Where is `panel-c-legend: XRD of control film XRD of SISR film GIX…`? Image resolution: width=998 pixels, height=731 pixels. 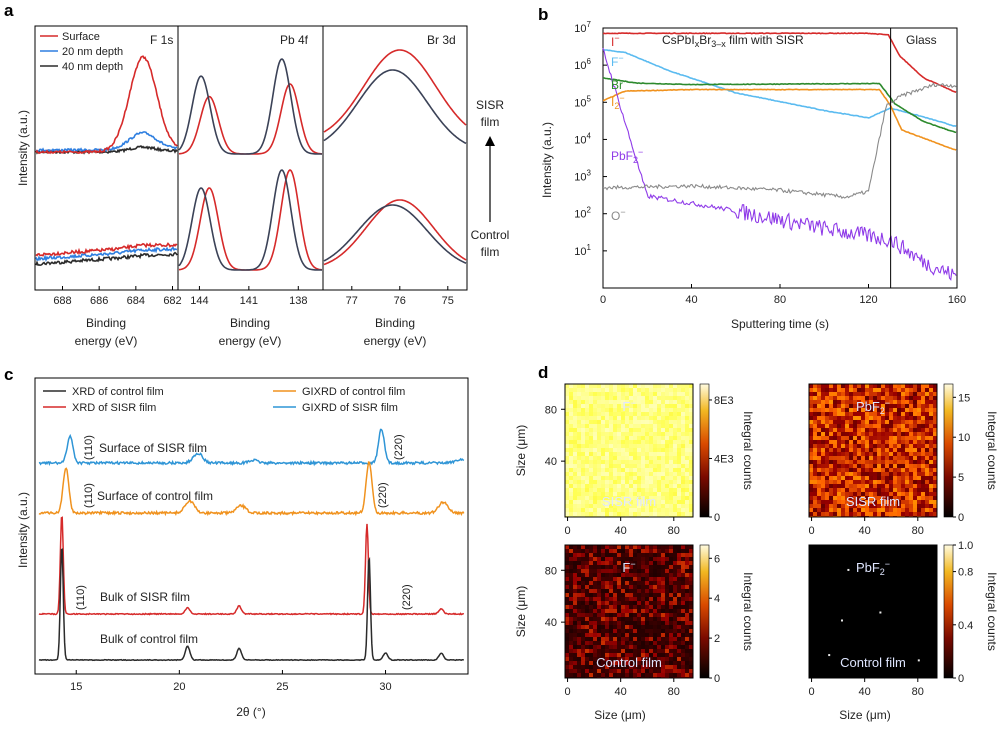 panel-c-legend: XRD of control film XRD of SISR film GIX… is located at coordinates (224, 400).